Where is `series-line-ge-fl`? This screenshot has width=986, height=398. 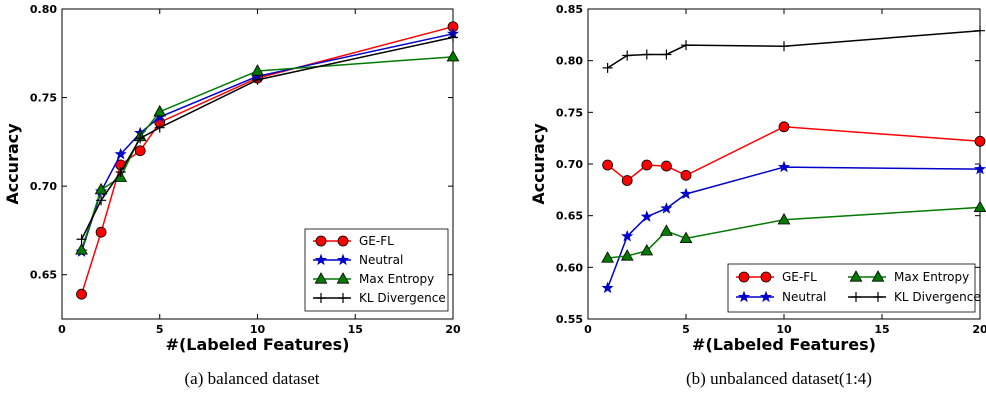
series-line-ge-fl is located at coordinates (794, 154).